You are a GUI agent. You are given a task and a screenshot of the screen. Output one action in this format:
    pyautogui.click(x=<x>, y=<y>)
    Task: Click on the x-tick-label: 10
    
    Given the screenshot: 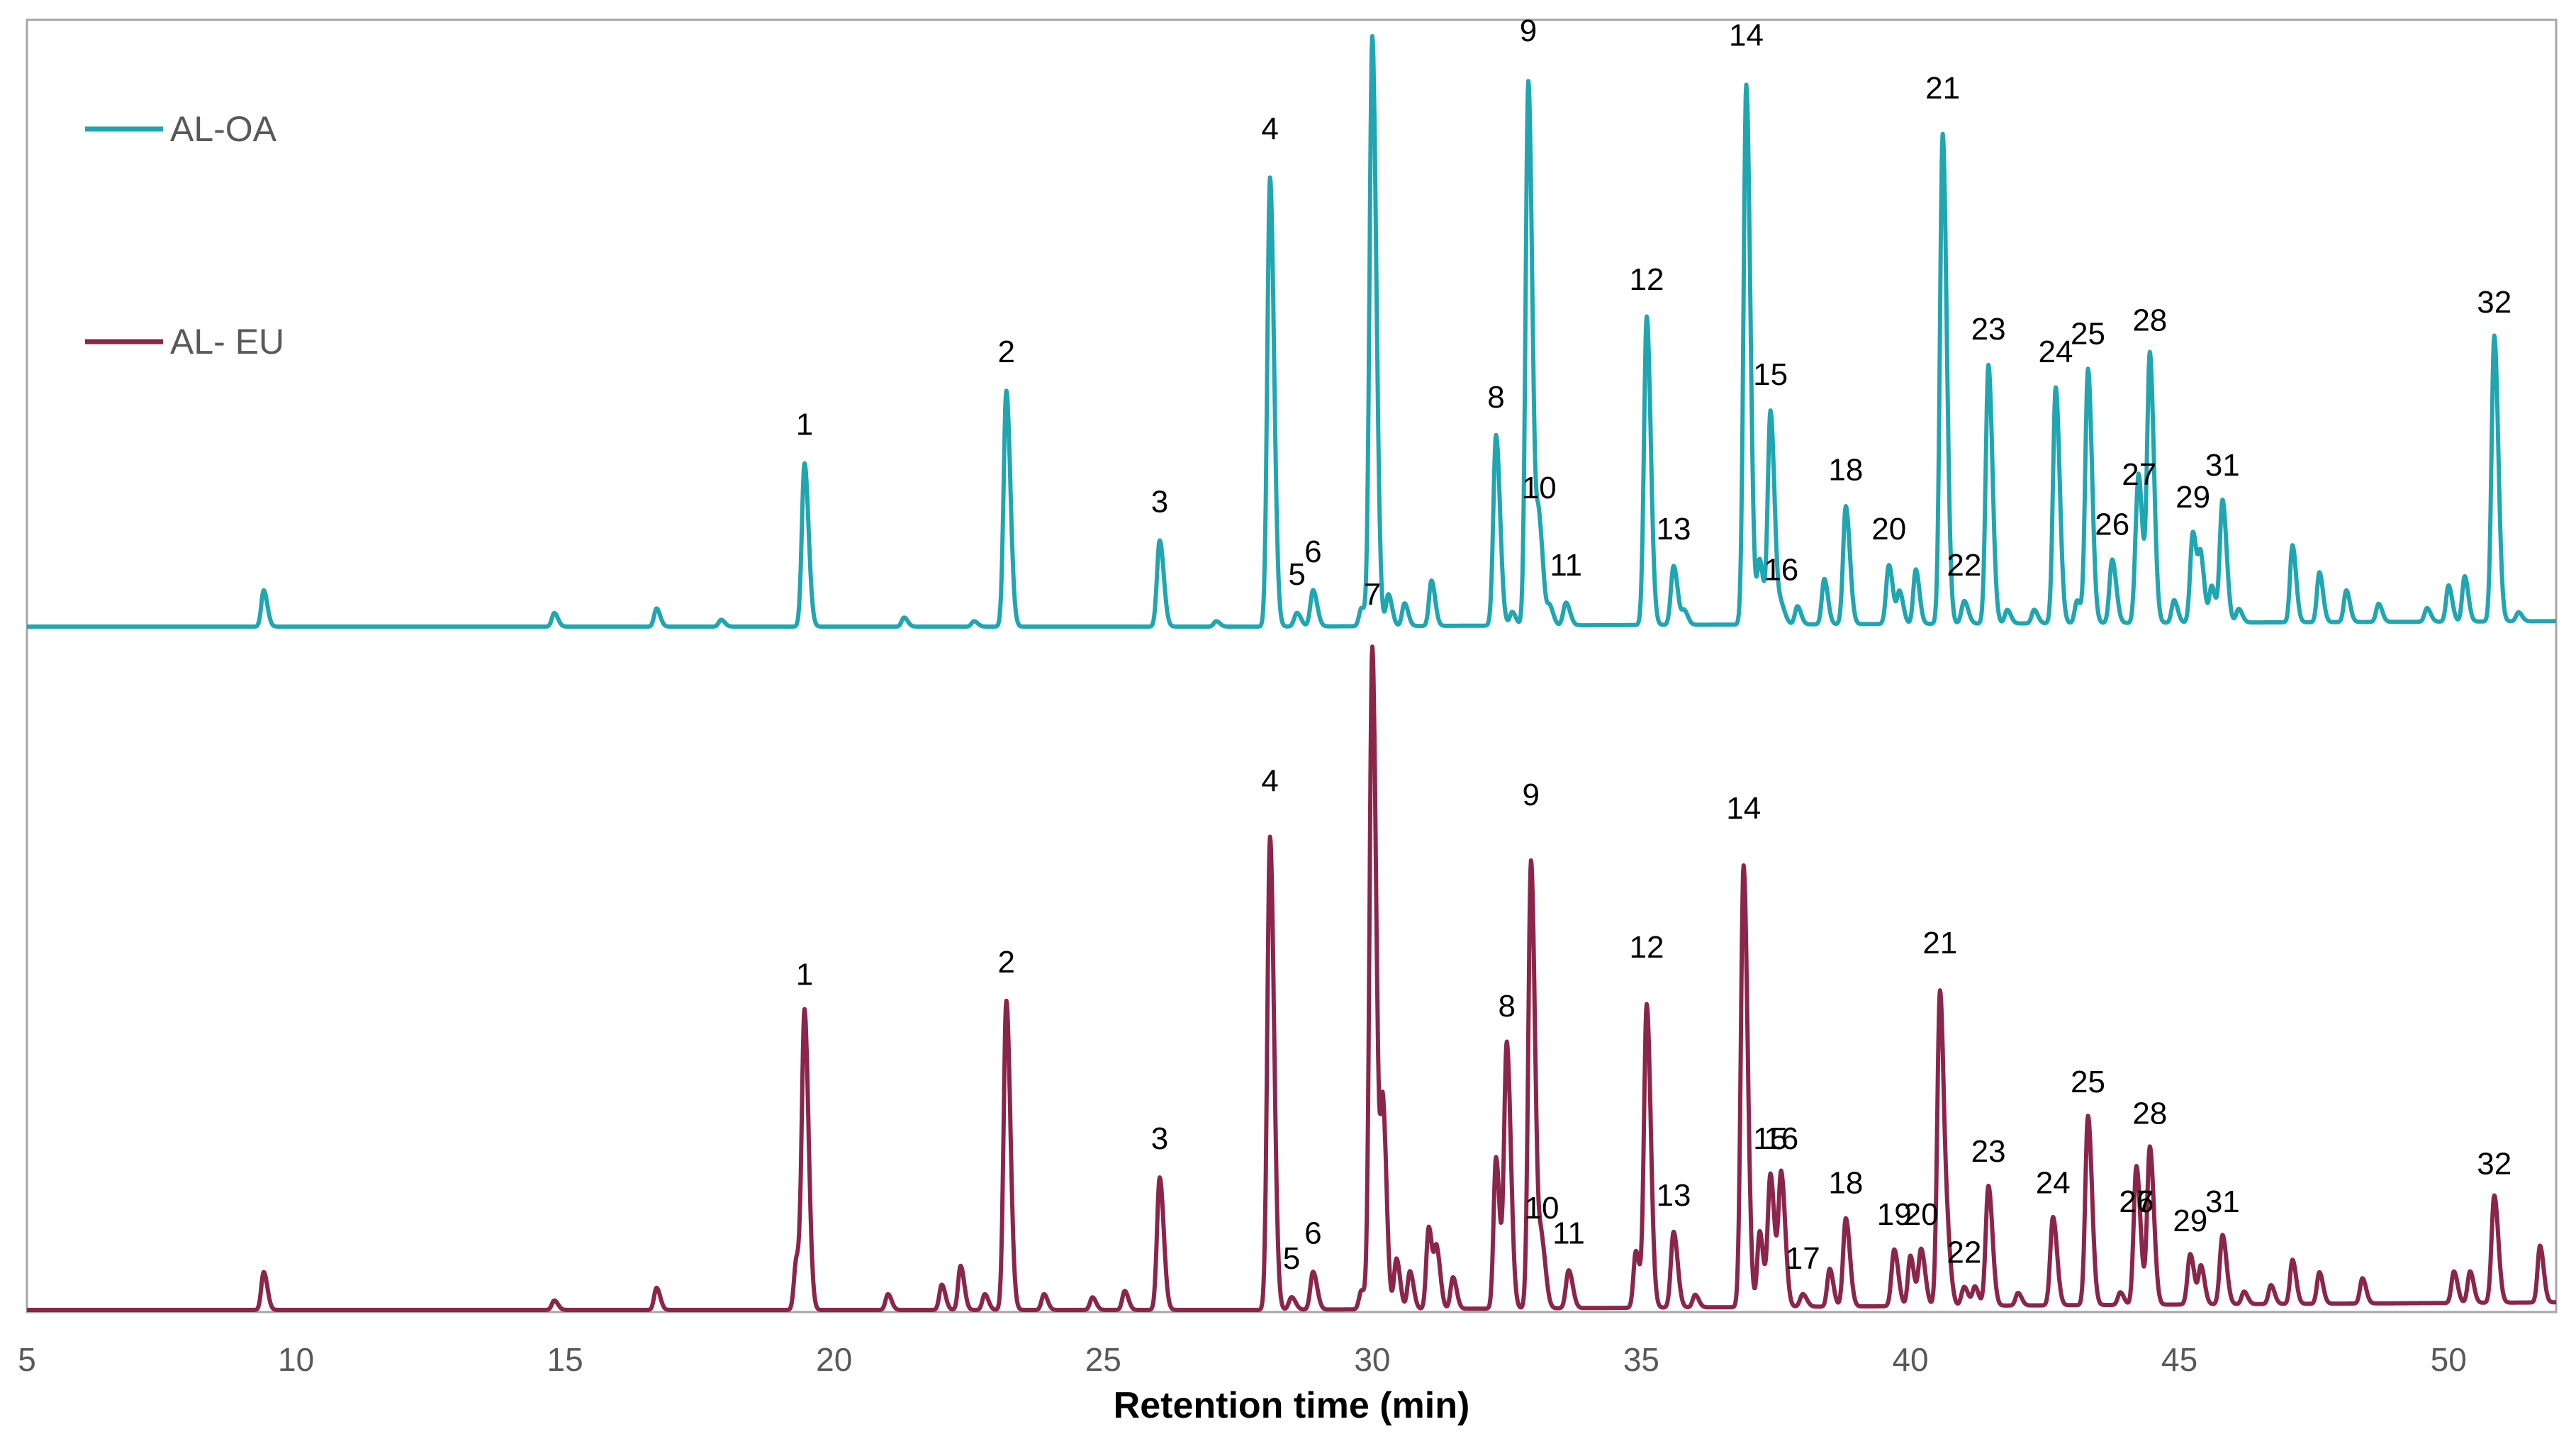 What is the action you would take?
    pyautogui.click(x=296, y=1360)
    